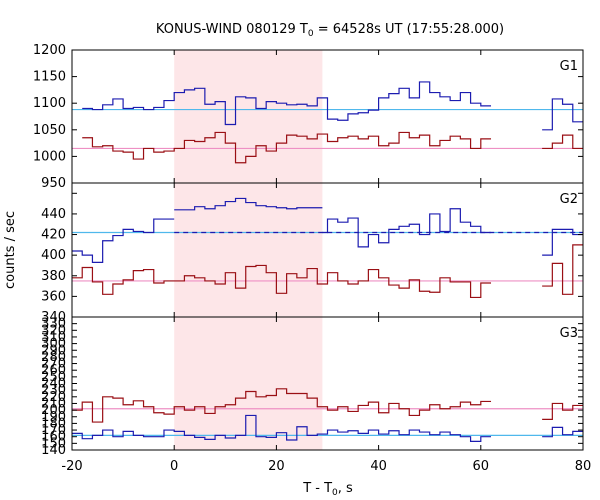 The image size is (600, 500). What do you see at coordinates (49, 77) in the screenshot?
I see `panel-G1-ytick-label-4: 1150` at bounding box center [49, 77].